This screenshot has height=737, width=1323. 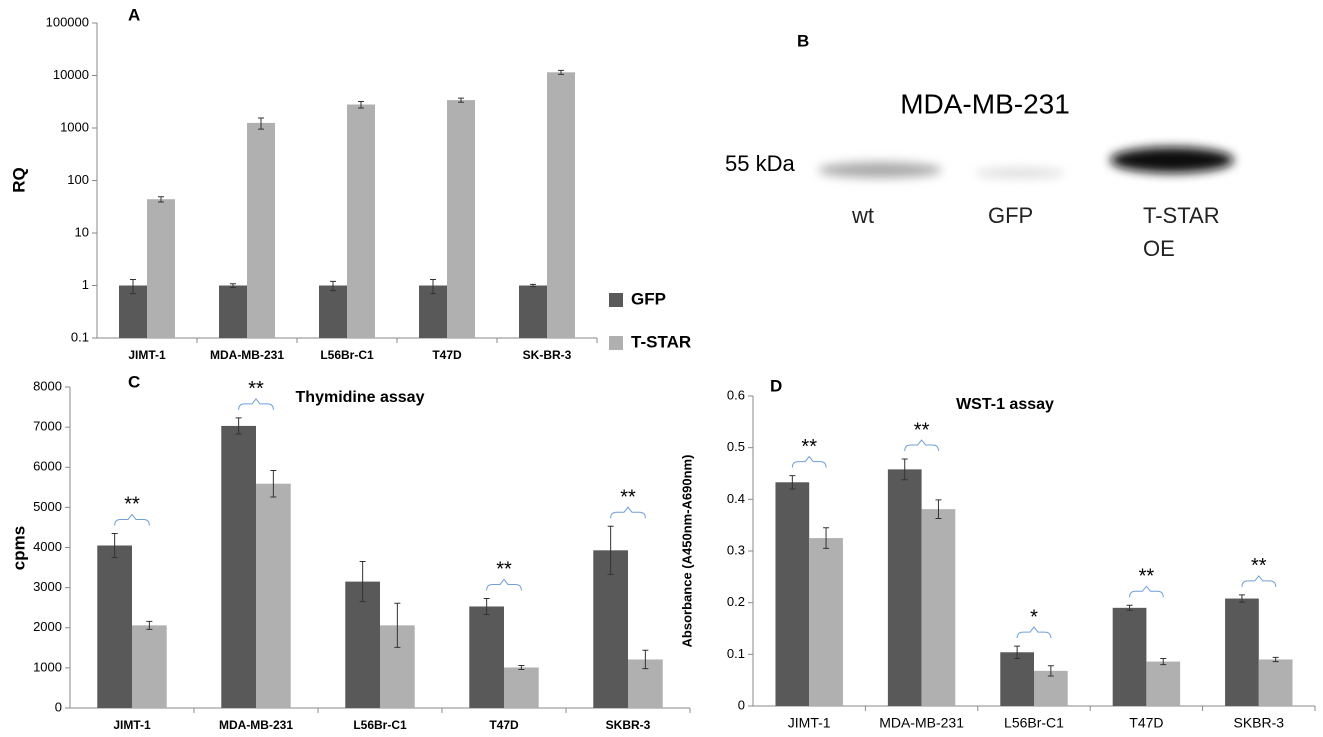 I want to click on x-tick-label: SK-BR-3, so click(x=547, y=355).